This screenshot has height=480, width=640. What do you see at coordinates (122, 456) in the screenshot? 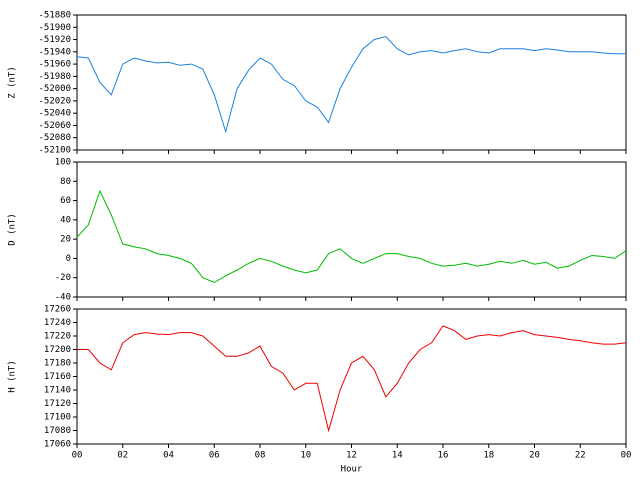
I see `x-tick-label: 02` at bounding box center [122, 456].